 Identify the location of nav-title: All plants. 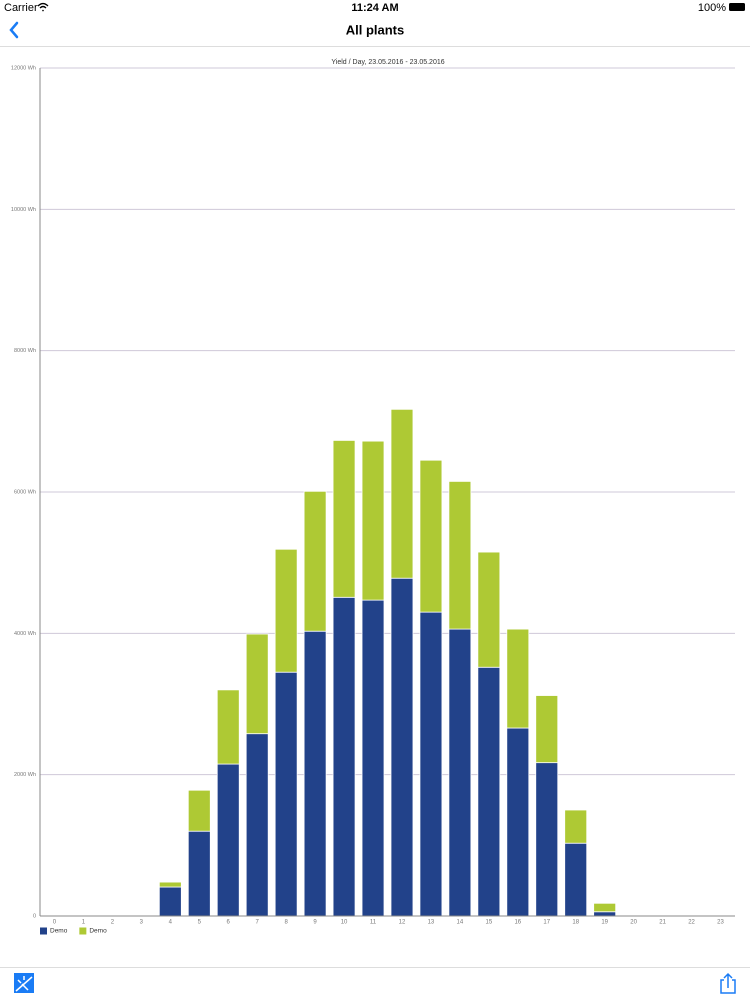
(375, 29).